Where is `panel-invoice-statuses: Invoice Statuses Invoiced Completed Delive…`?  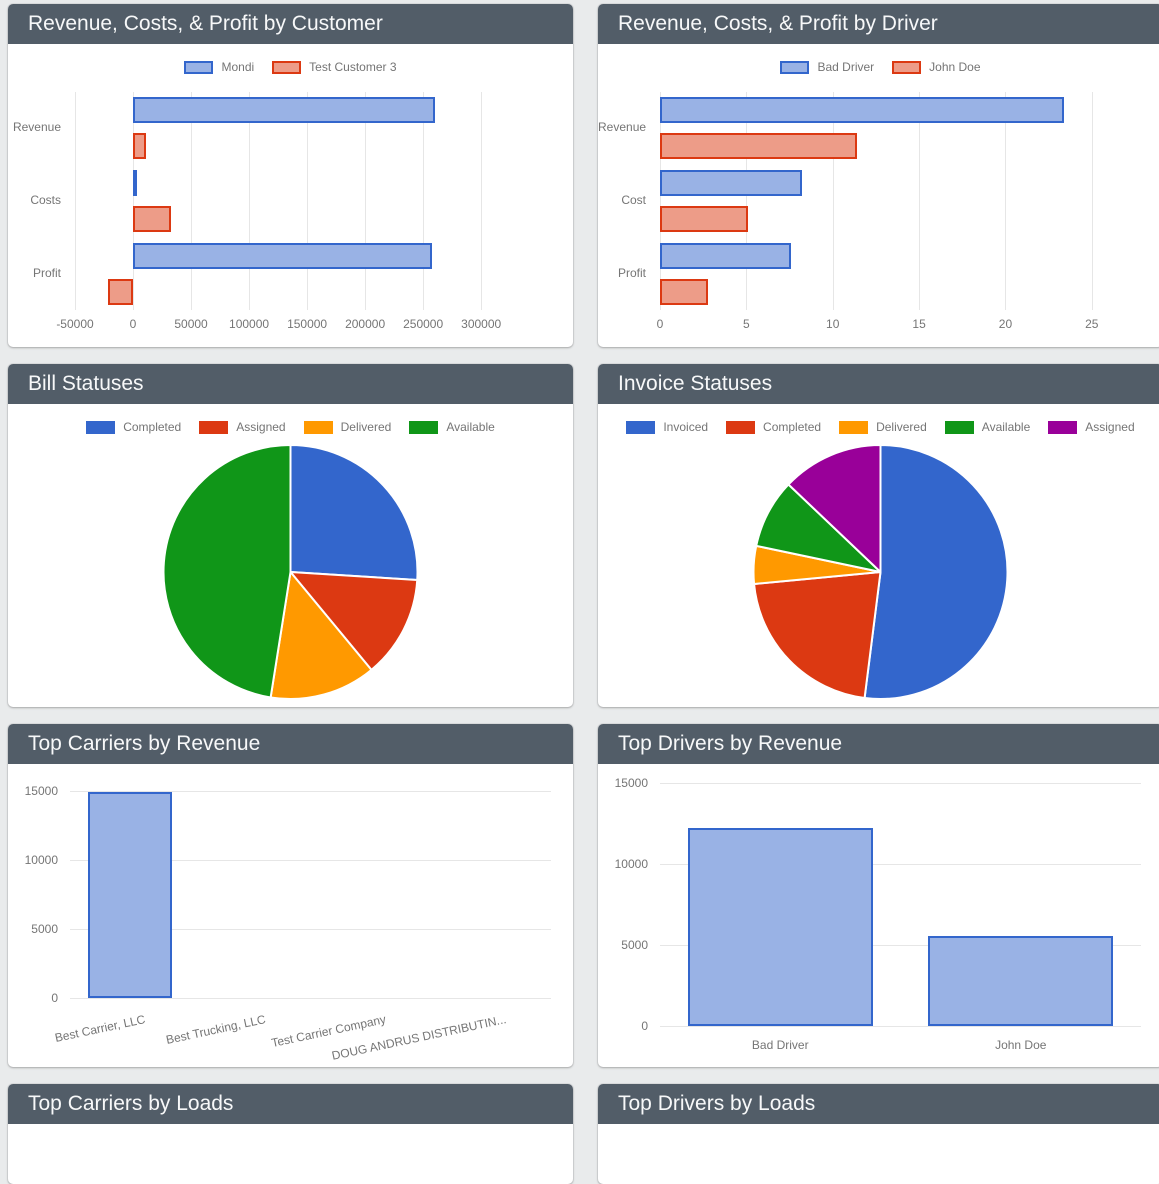 panel-invoice-statuses: Invoice Statuses Invoiced Completed Delive… is located at coordinates (878, 535).